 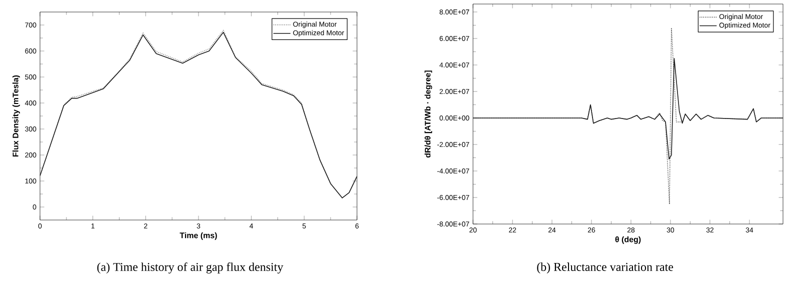 I want to click on x-axis-title: Time (ms), so click(x=198, y=236).